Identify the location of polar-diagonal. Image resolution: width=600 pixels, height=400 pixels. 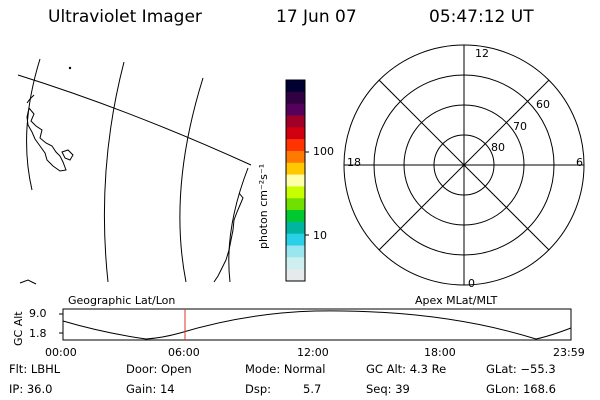
(464, 165).